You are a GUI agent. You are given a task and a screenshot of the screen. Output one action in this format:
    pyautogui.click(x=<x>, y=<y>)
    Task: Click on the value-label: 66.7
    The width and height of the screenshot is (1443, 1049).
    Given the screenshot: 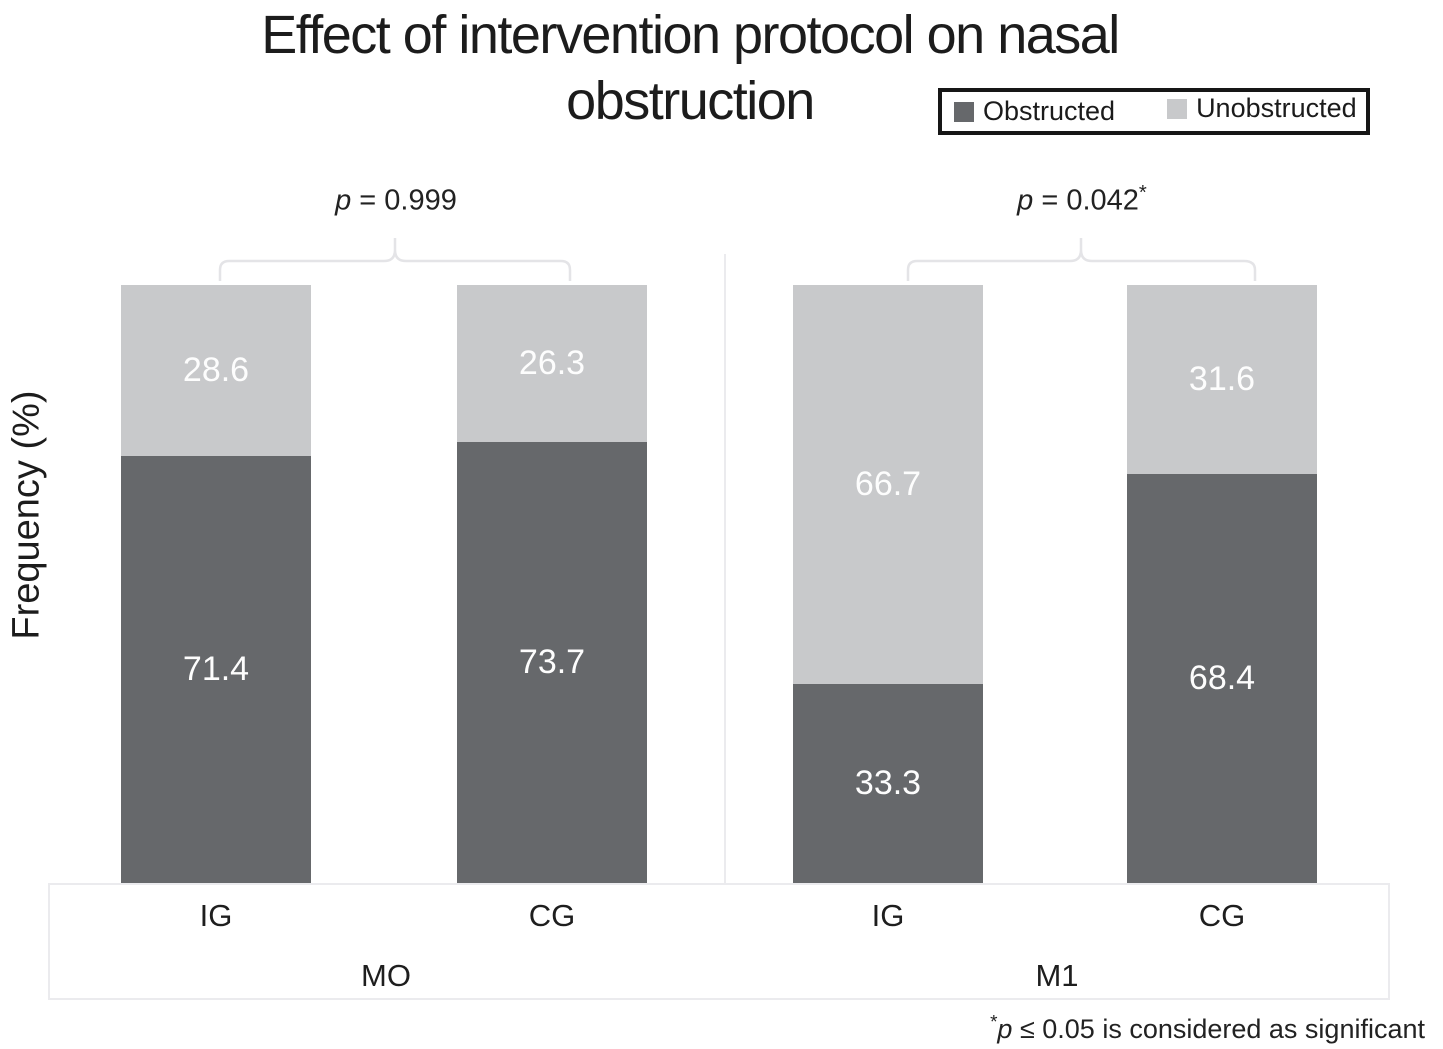 What is the action you would take?
    pyautogui.click(x=888, y=483)
    